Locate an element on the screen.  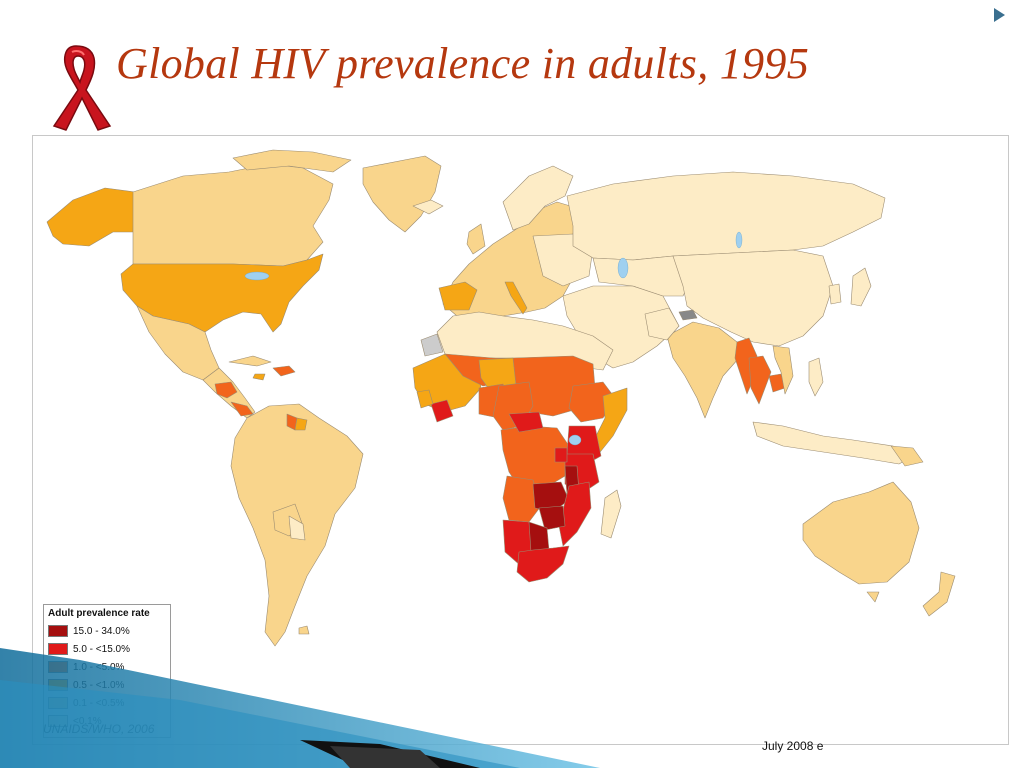
uk-region is located at coordinates (476, 239).